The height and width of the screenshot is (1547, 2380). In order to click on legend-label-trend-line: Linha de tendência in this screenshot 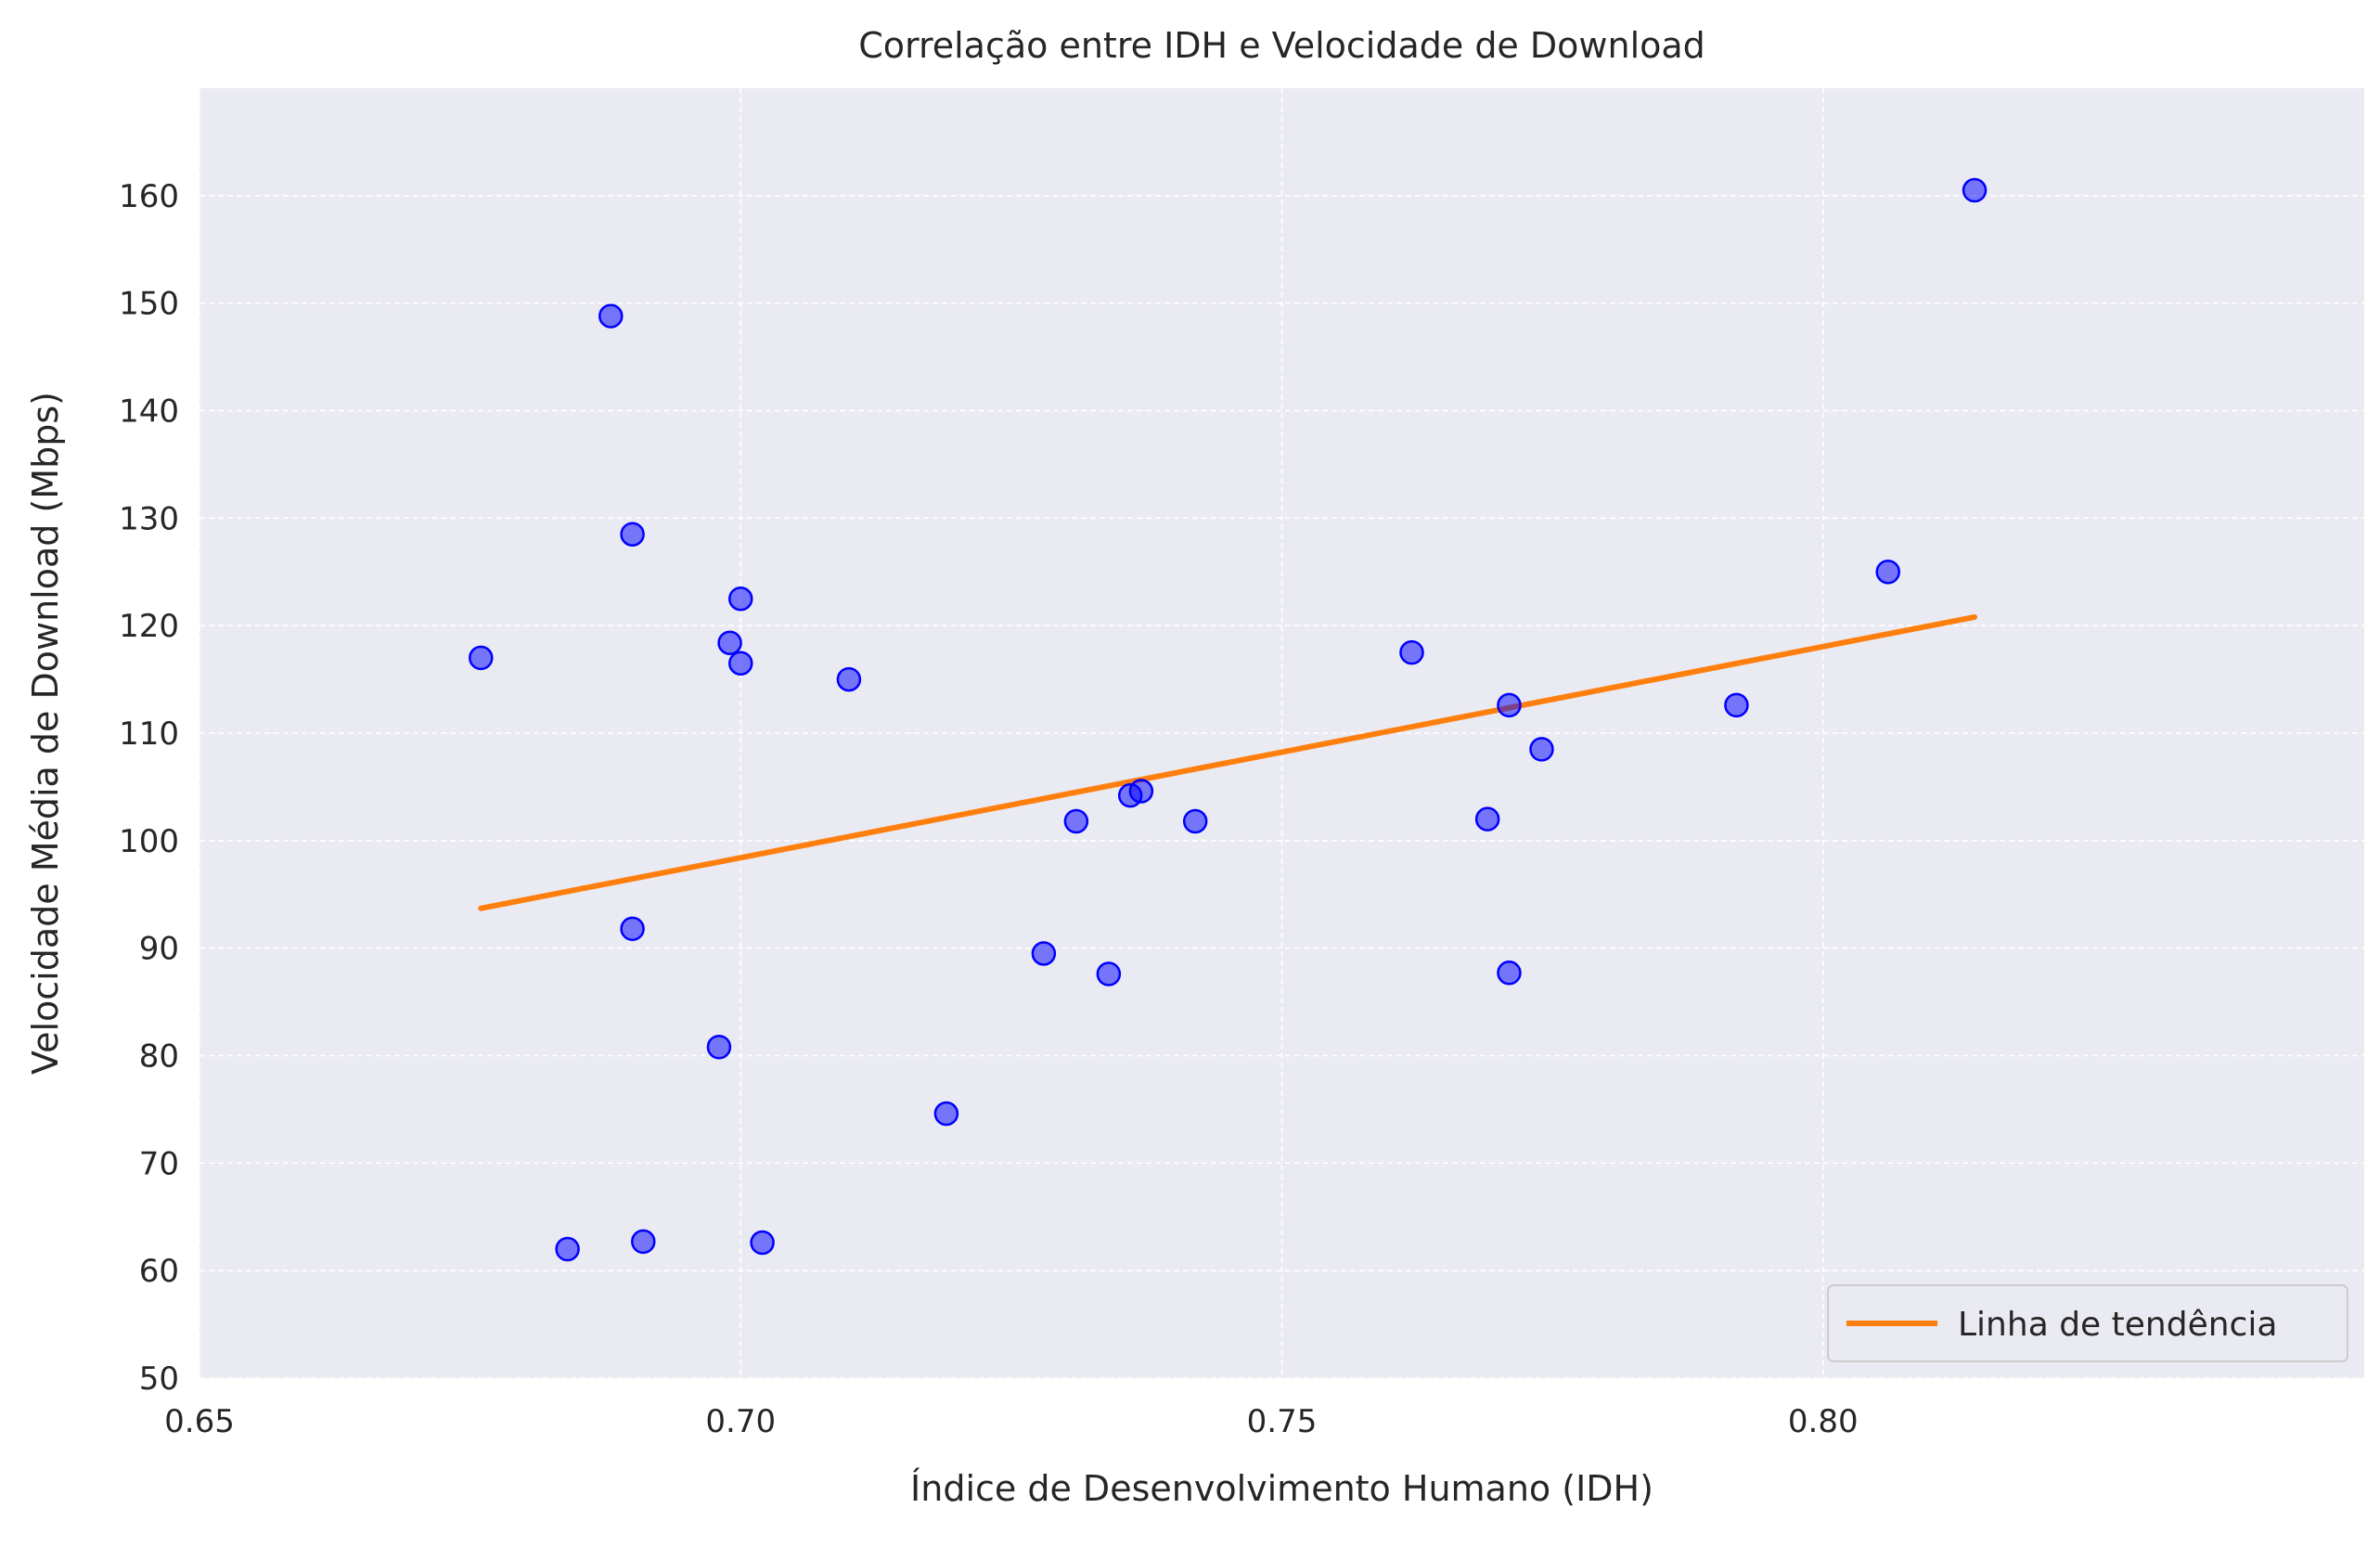, I will do `click(2117, 1325)`.